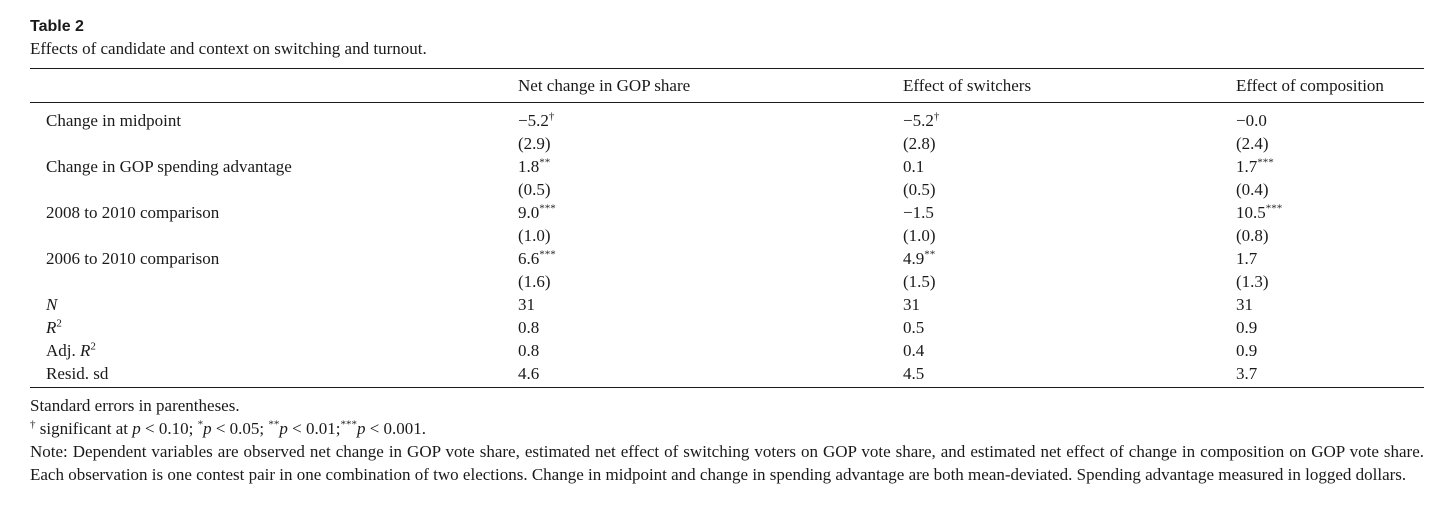 The image size is (1456, 521). I want to click on stat-value: 3.7, so click(1247, 373).